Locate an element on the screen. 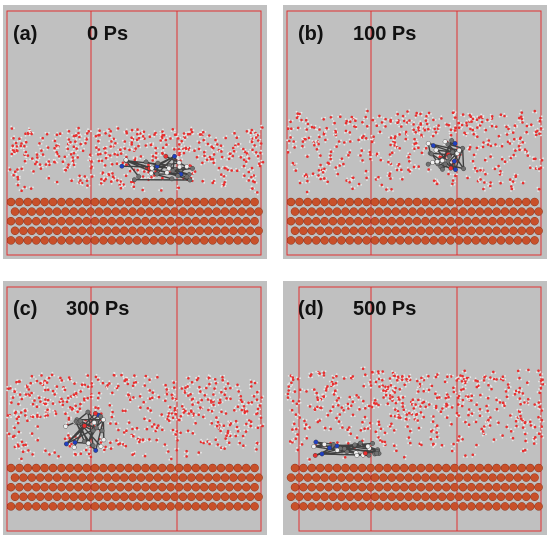 The width and height of the screenshot is (550, 541). panel-b-time: 100 Ps is located at coordinates (385, 34).